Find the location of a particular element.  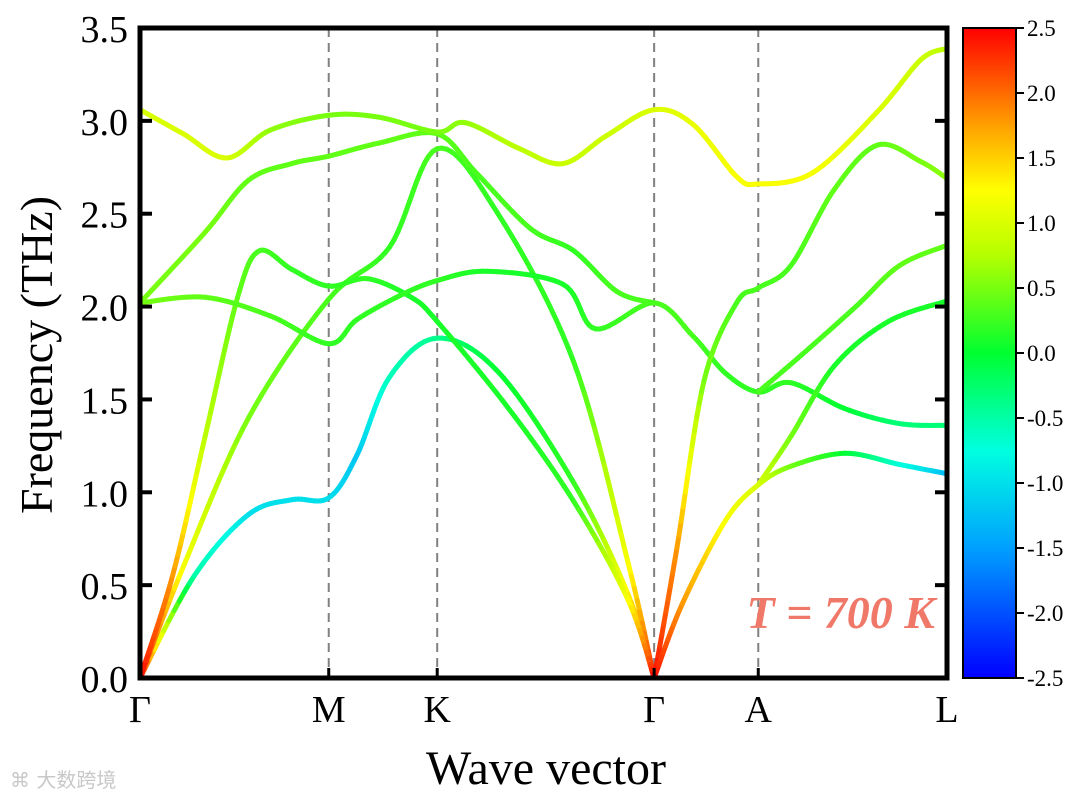

x-tick-label: L is located at coordinates (946, 710).